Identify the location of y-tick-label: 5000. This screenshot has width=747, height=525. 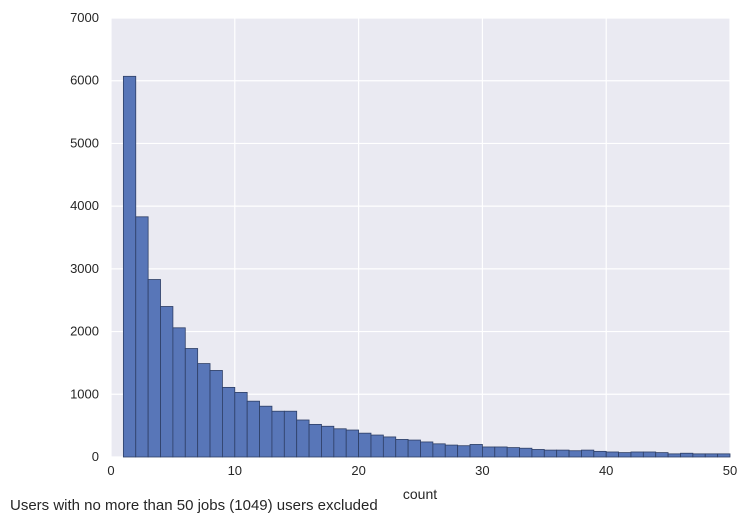
(84, 142).